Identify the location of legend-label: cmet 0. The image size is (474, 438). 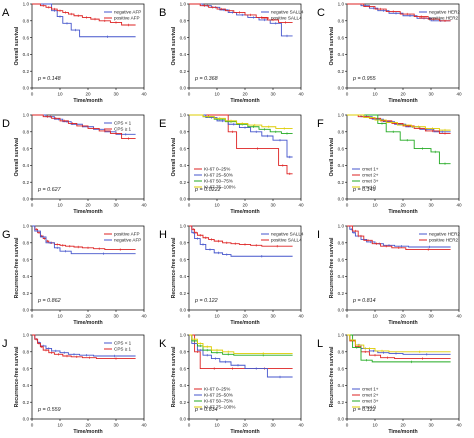
(369, 187).